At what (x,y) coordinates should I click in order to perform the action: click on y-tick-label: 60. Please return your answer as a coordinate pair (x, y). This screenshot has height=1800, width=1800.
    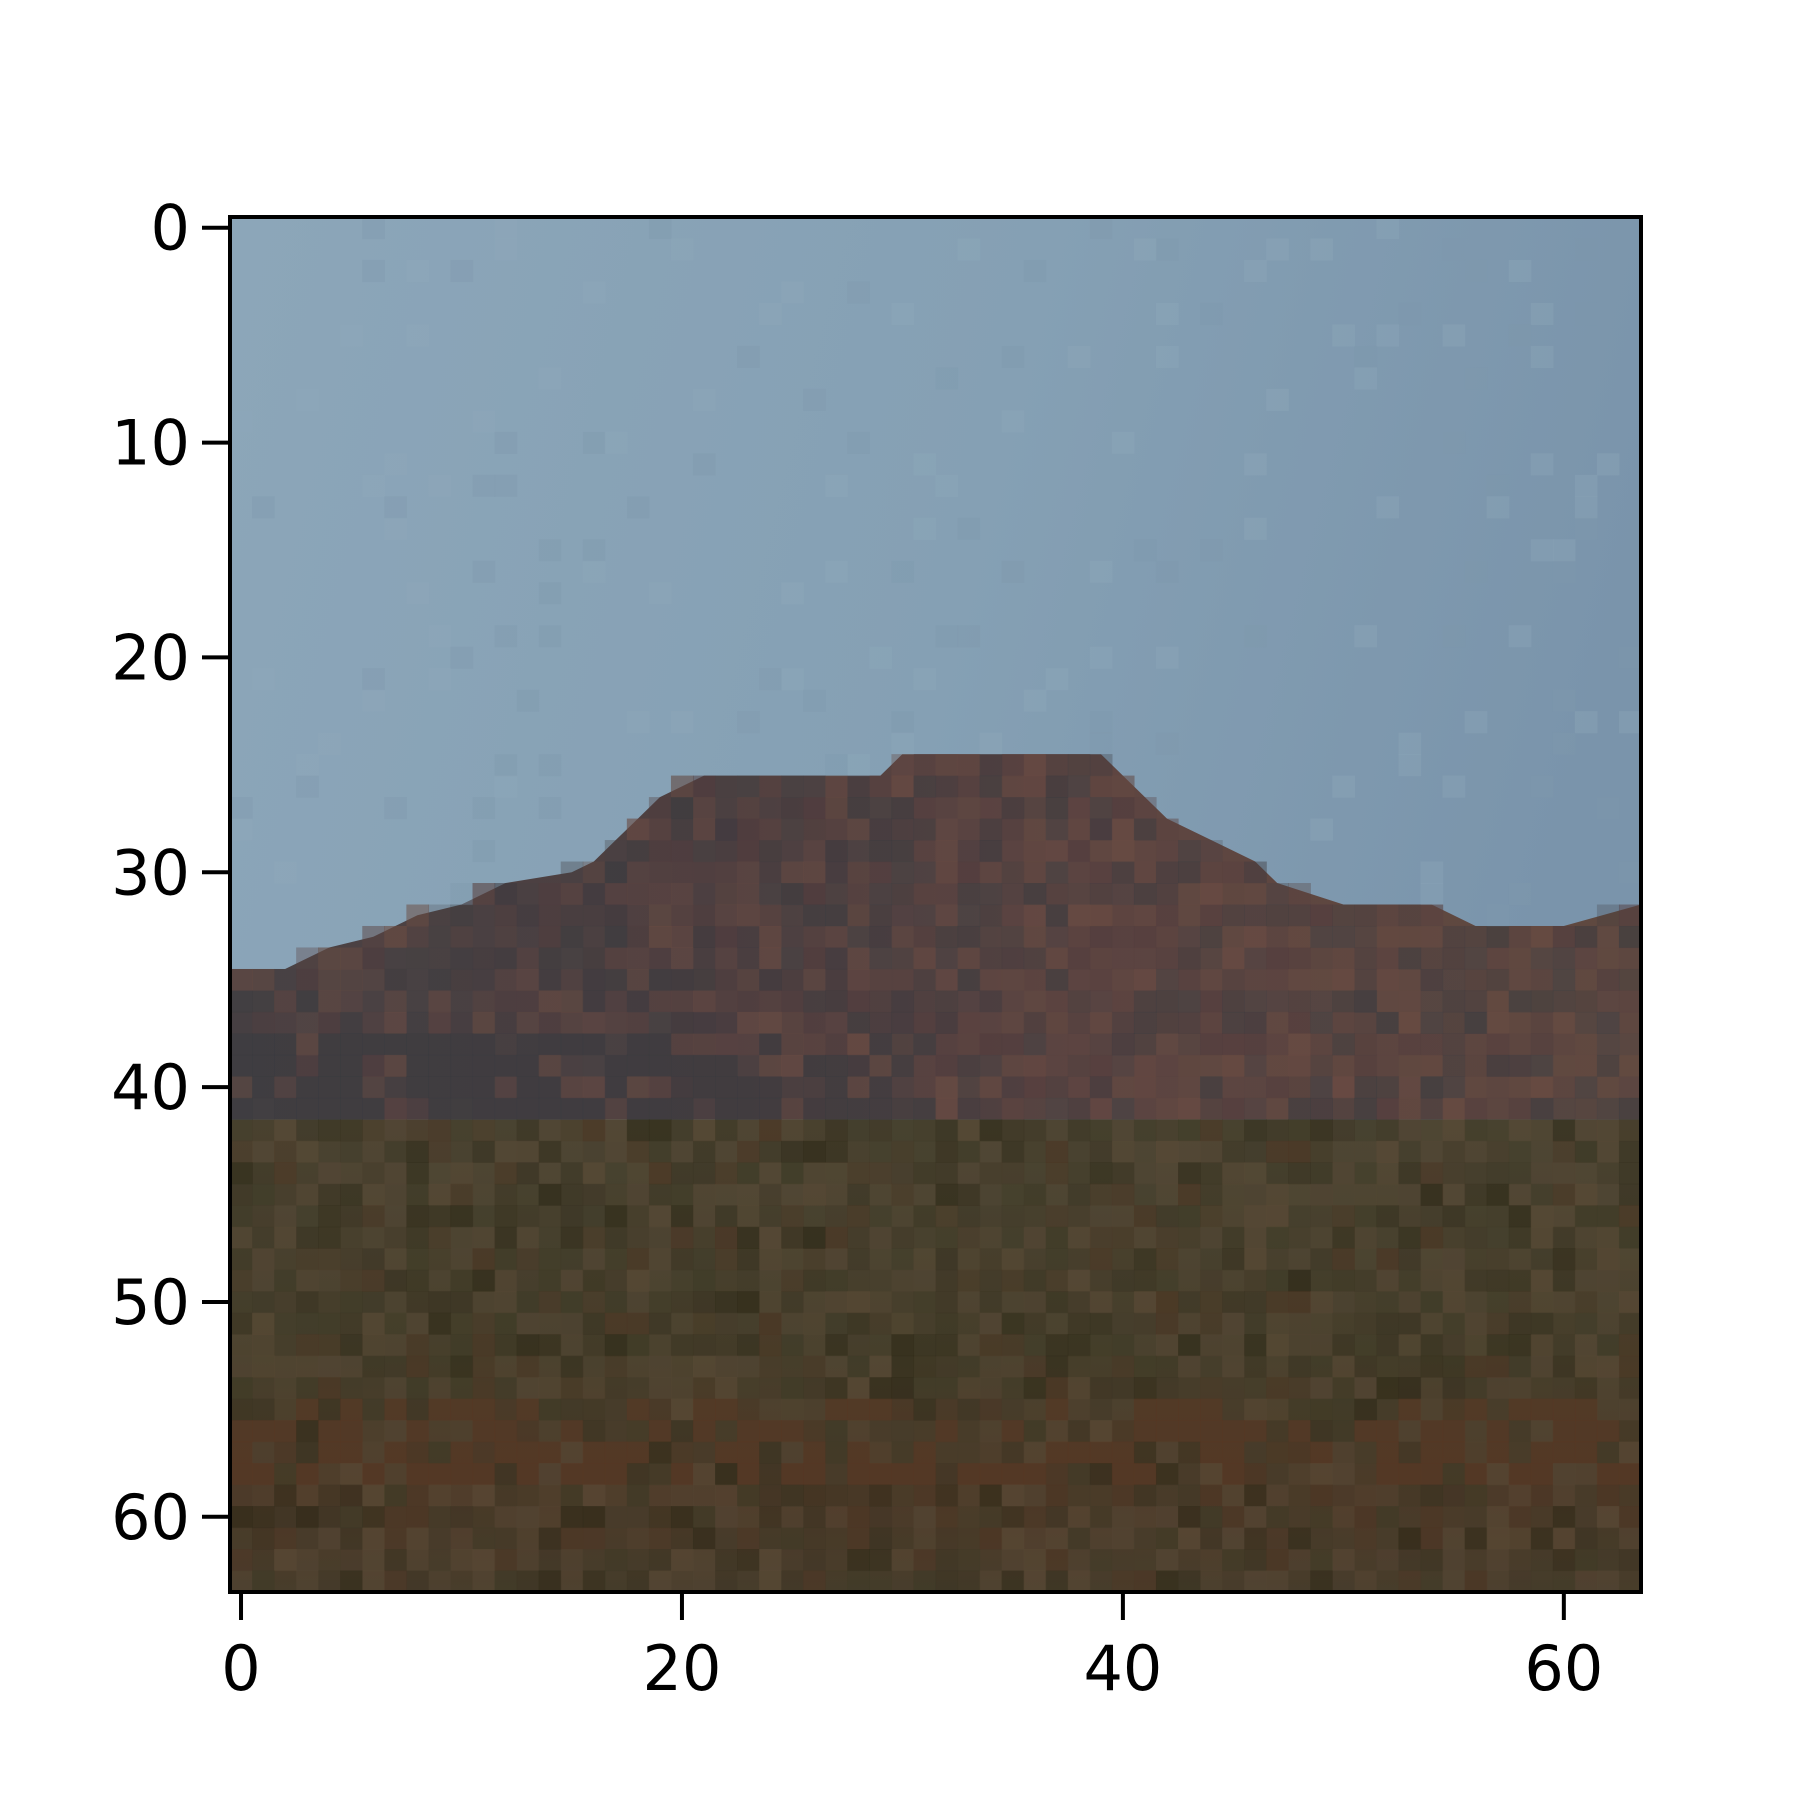
    Looking at the image, I should click on (150, 1517).